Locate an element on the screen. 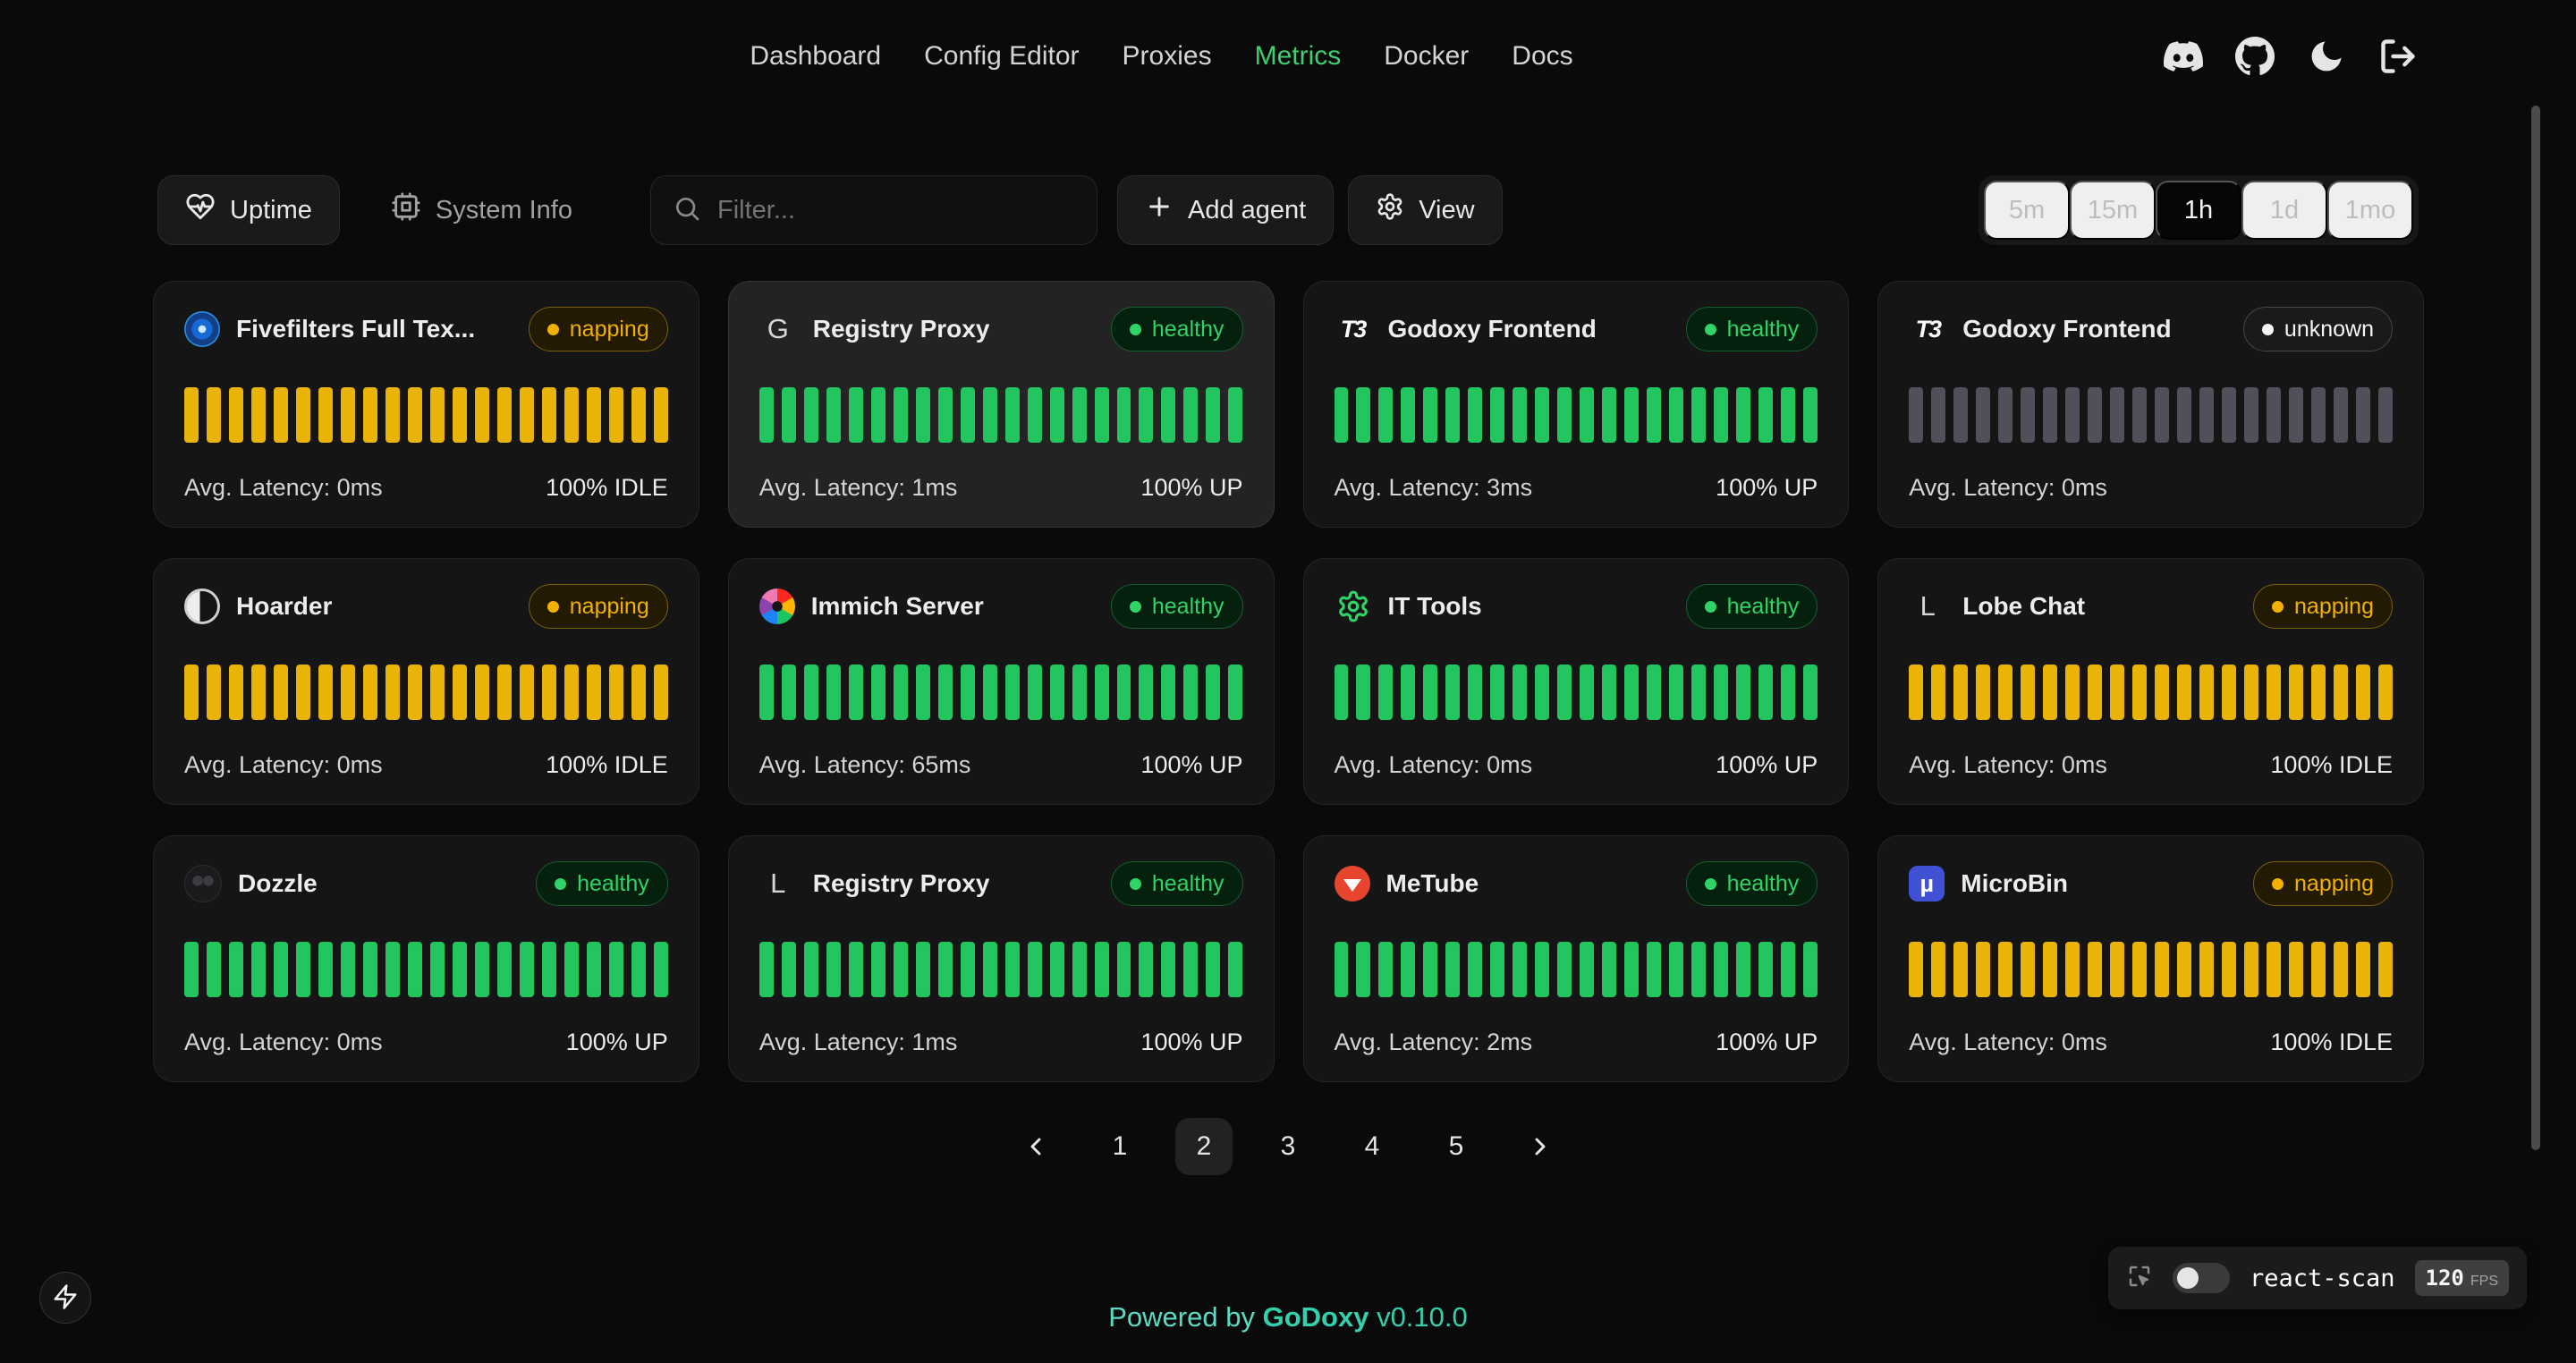 This screenshot has width=2576, height=1363. status-badge: unknown is located at coordinates (2317, 329).